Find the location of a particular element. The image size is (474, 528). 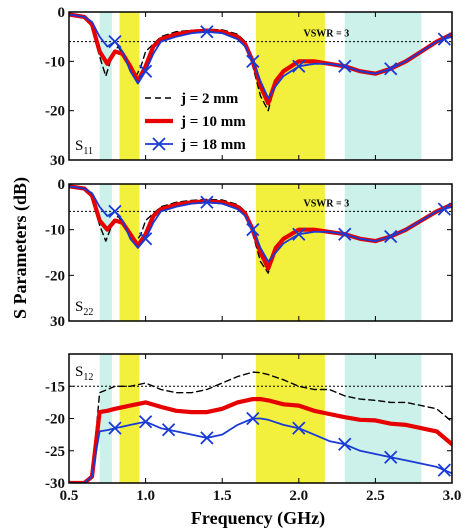

y-tick-label-2-3: -30 is located at coordinates (55, 484).